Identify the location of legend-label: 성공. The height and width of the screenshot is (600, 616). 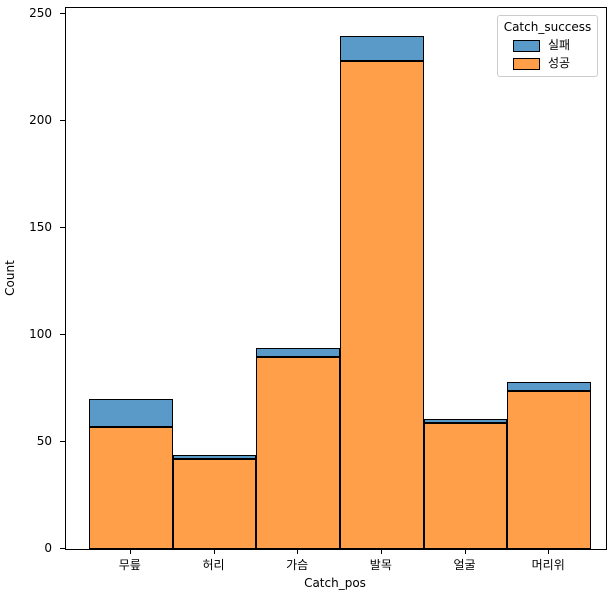
(559, 63).